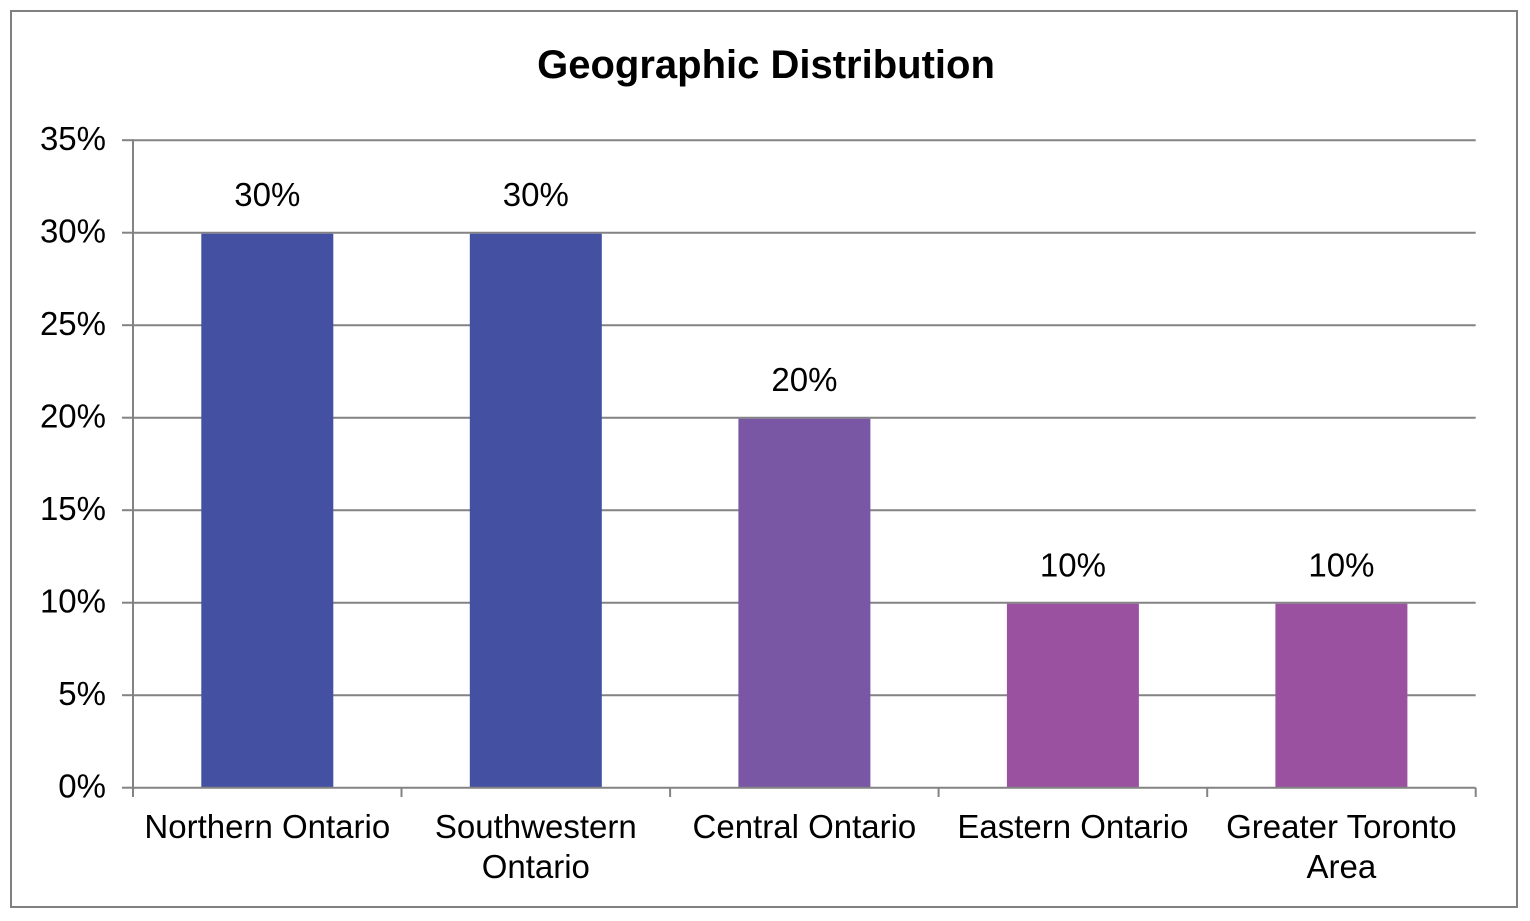  I want to click on svg-text: Ontario, so click(536, 866).